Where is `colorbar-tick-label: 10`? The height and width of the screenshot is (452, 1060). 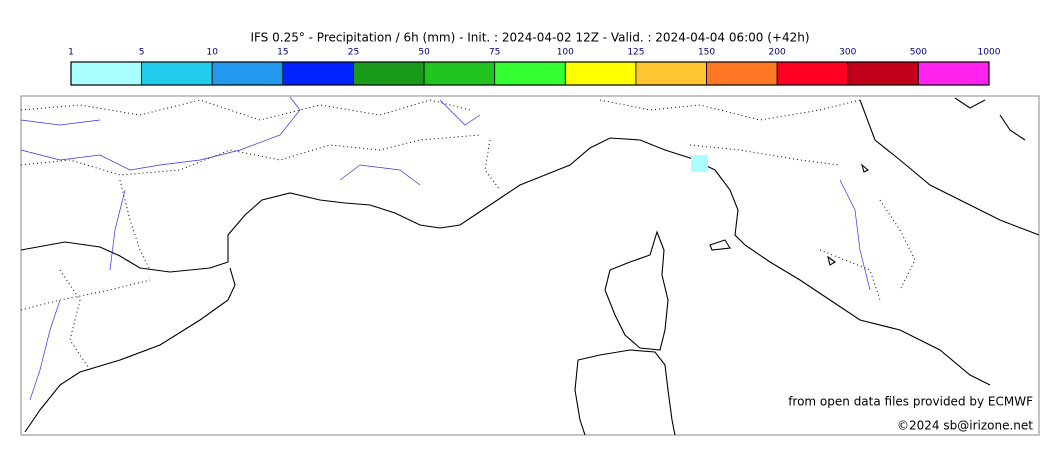
colorbar-tick-label: 10 is located at coordinates (213, 53).